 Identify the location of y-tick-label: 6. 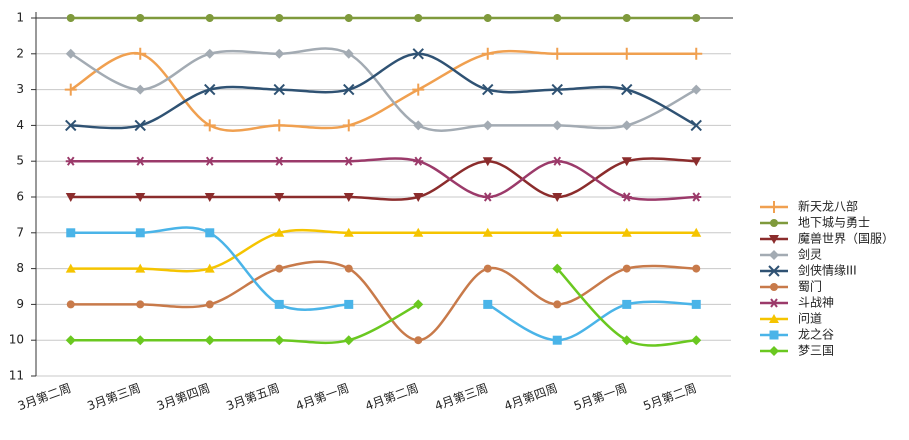
(20, 197).